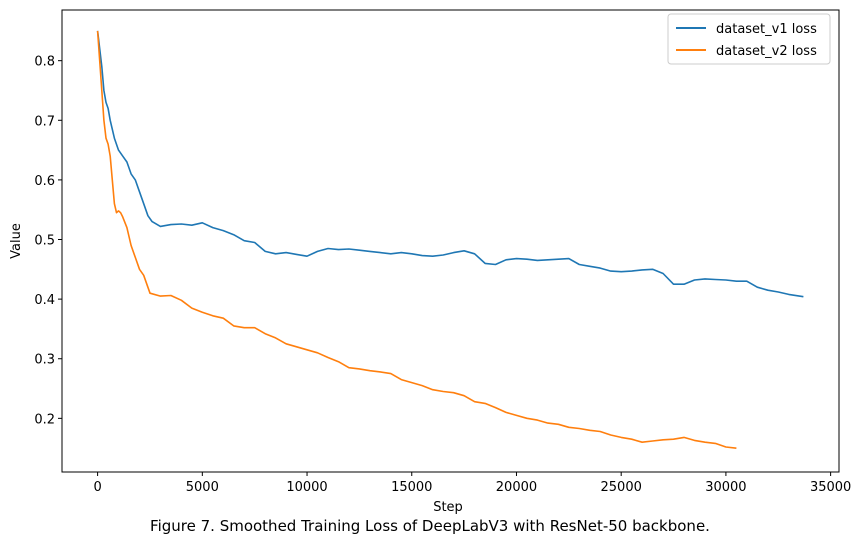  Describe the element at coordinates (44, 300) in the screenshot. I see `y-tick-label: 0.4` at that location.